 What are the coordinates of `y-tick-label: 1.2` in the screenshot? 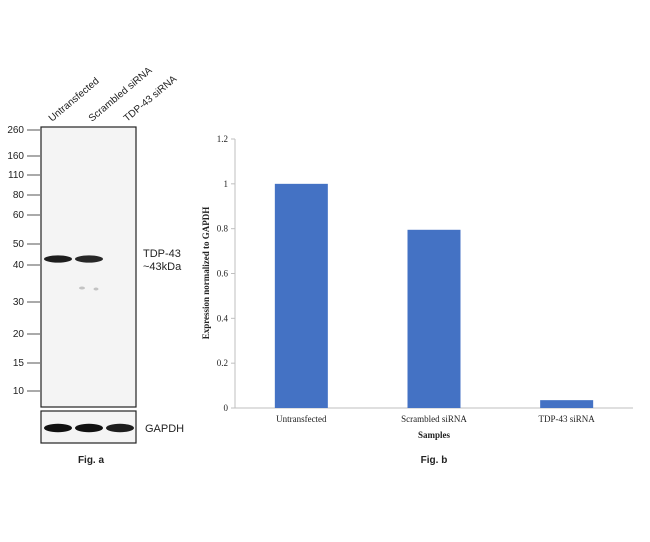 It's located at (222, 139).